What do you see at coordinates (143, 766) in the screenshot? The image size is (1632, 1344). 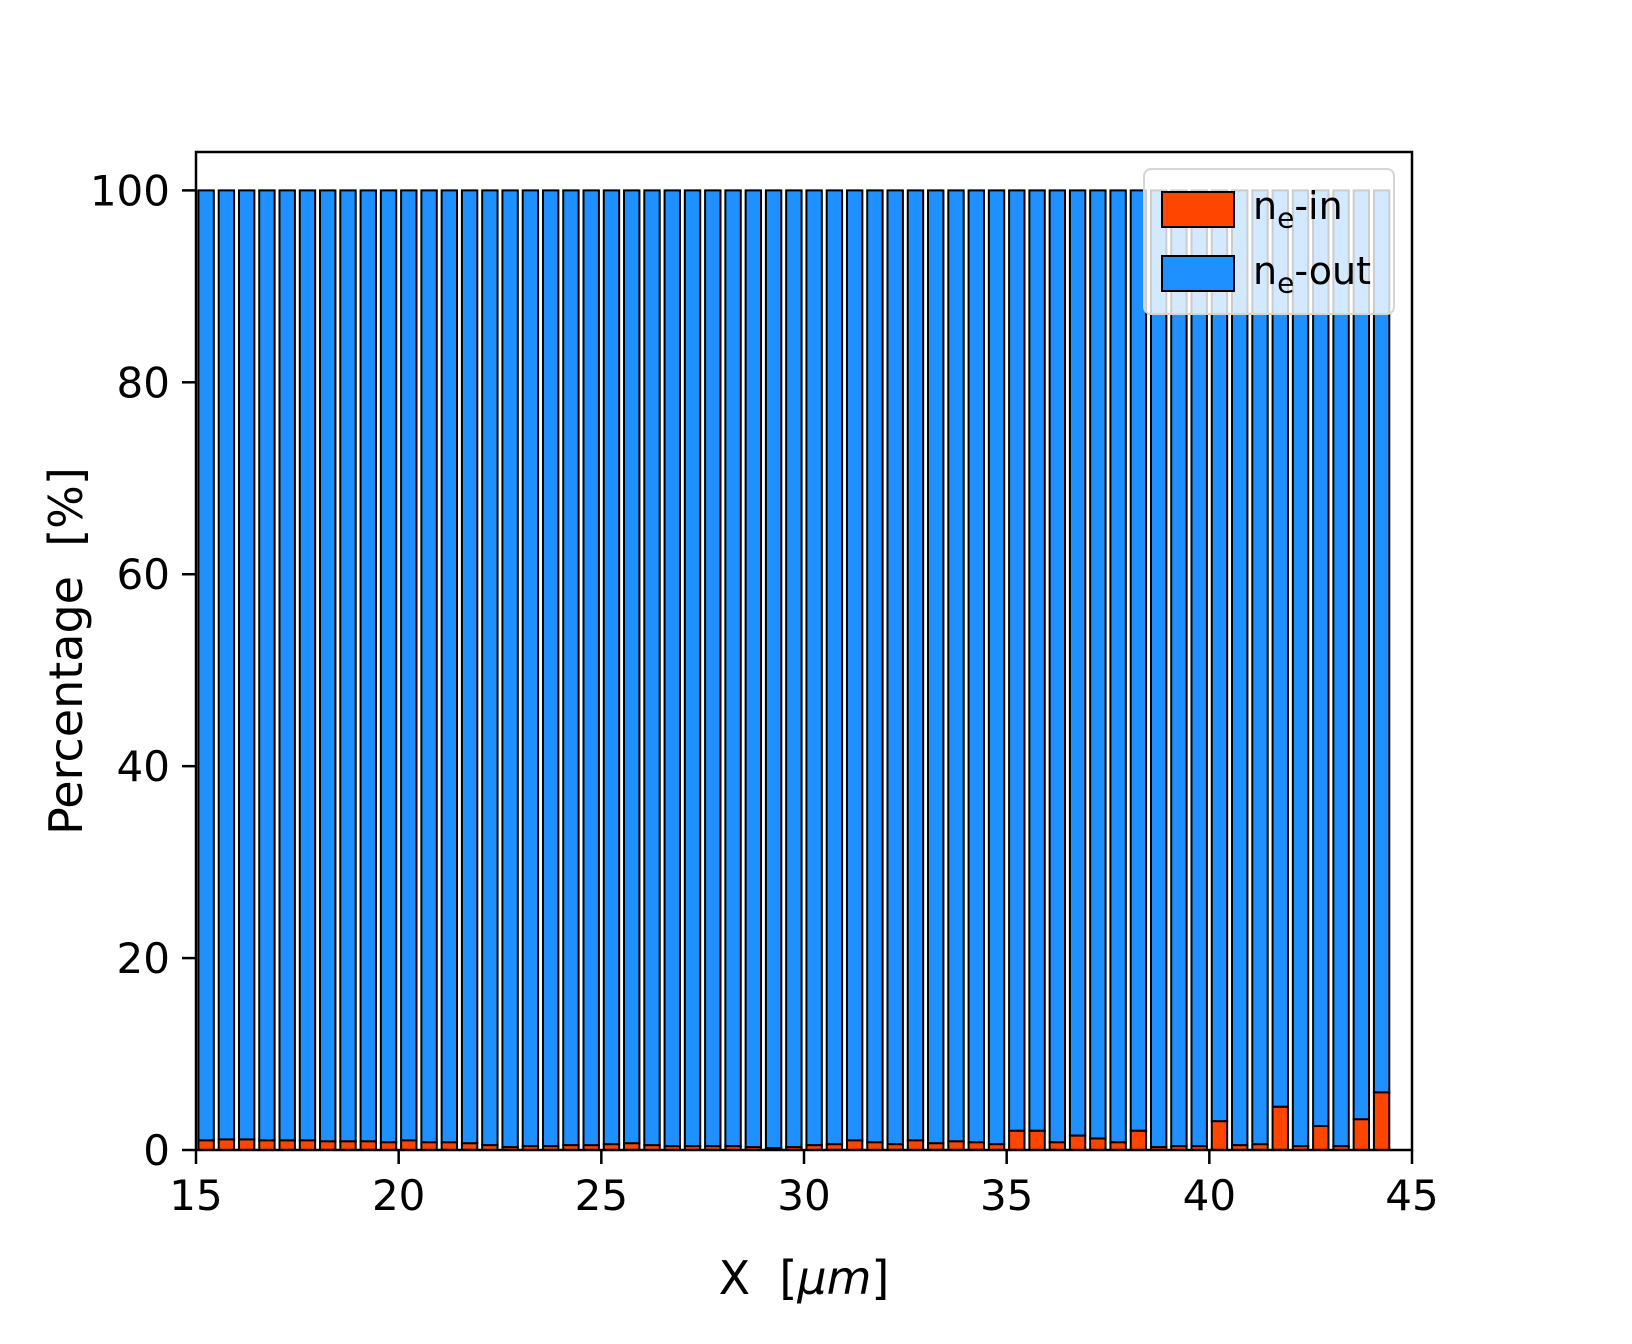 I see `y-tick-label: 40` at bounding box center [143, 766].